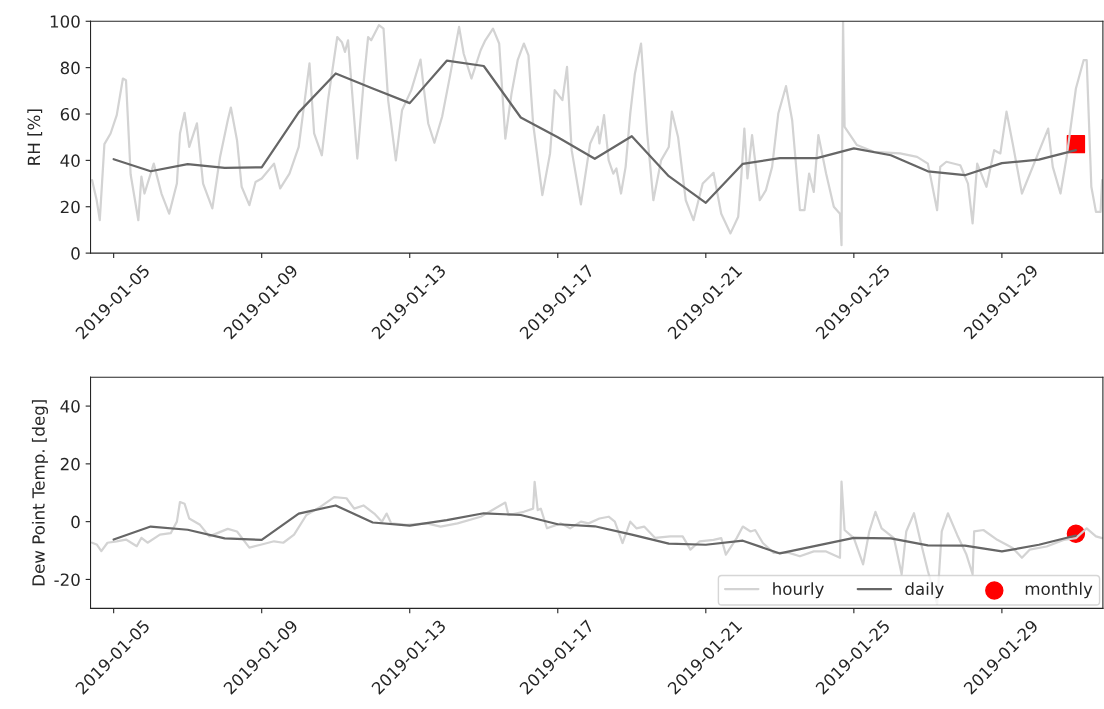 The width and height of the screenshot is (1104, 709). What do you see at coordinates (70, 68) in the screenshot?
I see `y-tick-label: 80` at bounding box center [70, 68].